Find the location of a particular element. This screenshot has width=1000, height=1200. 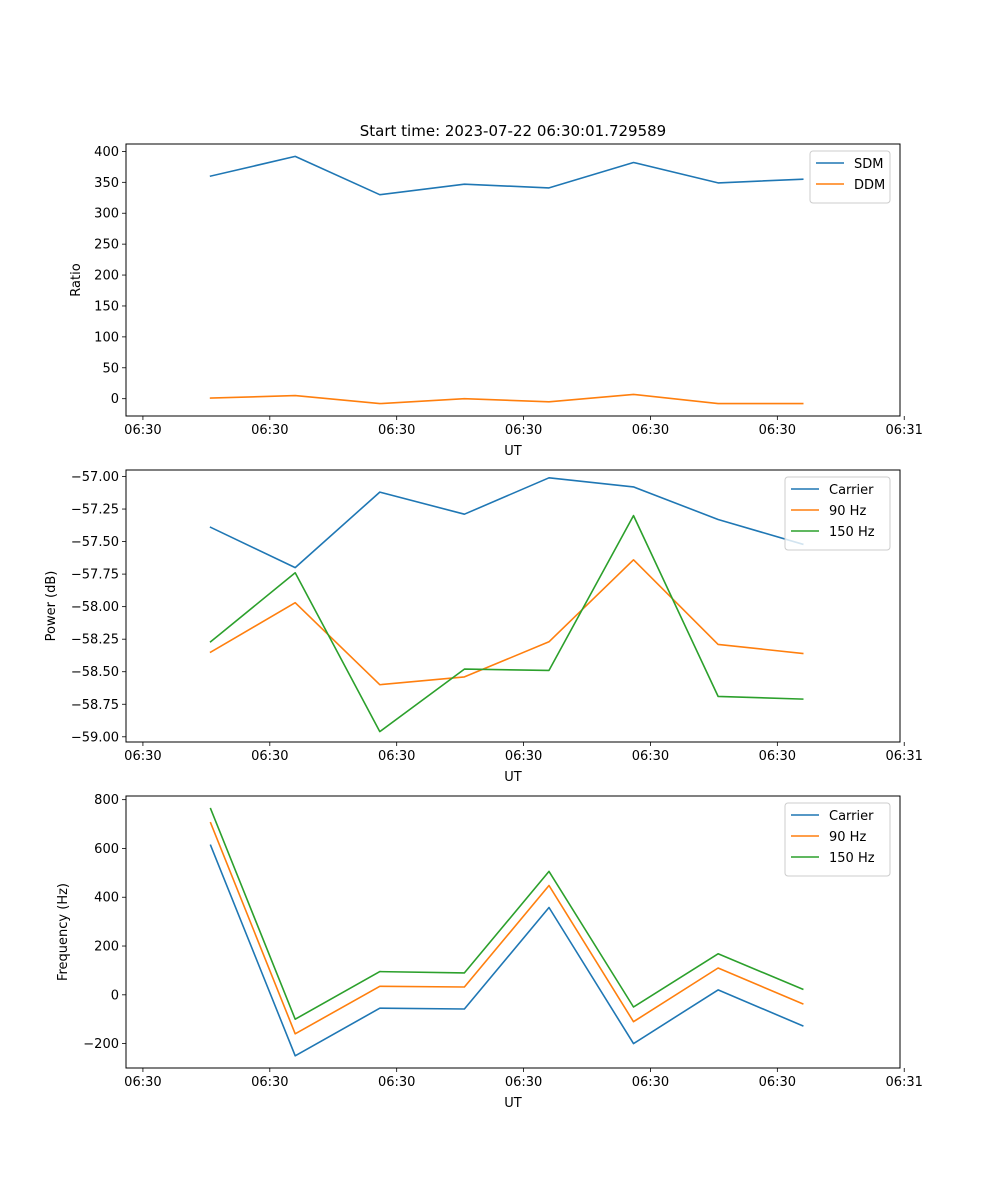

legend-label: DDM is located at coordinates (869, 185).